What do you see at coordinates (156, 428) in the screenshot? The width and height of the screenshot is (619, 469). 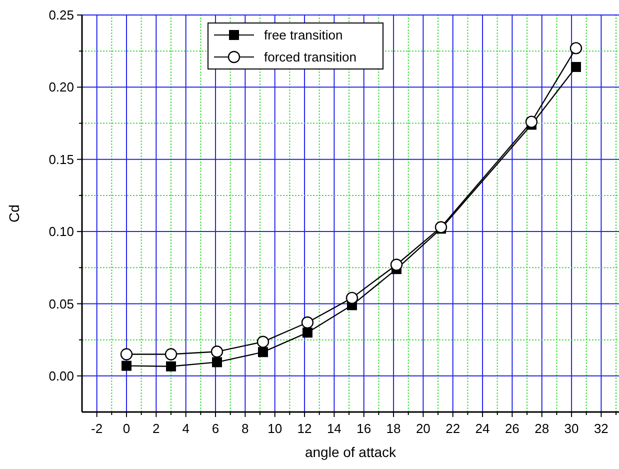 I see `x-tick-label: 2` at bounding box center [156, 428].